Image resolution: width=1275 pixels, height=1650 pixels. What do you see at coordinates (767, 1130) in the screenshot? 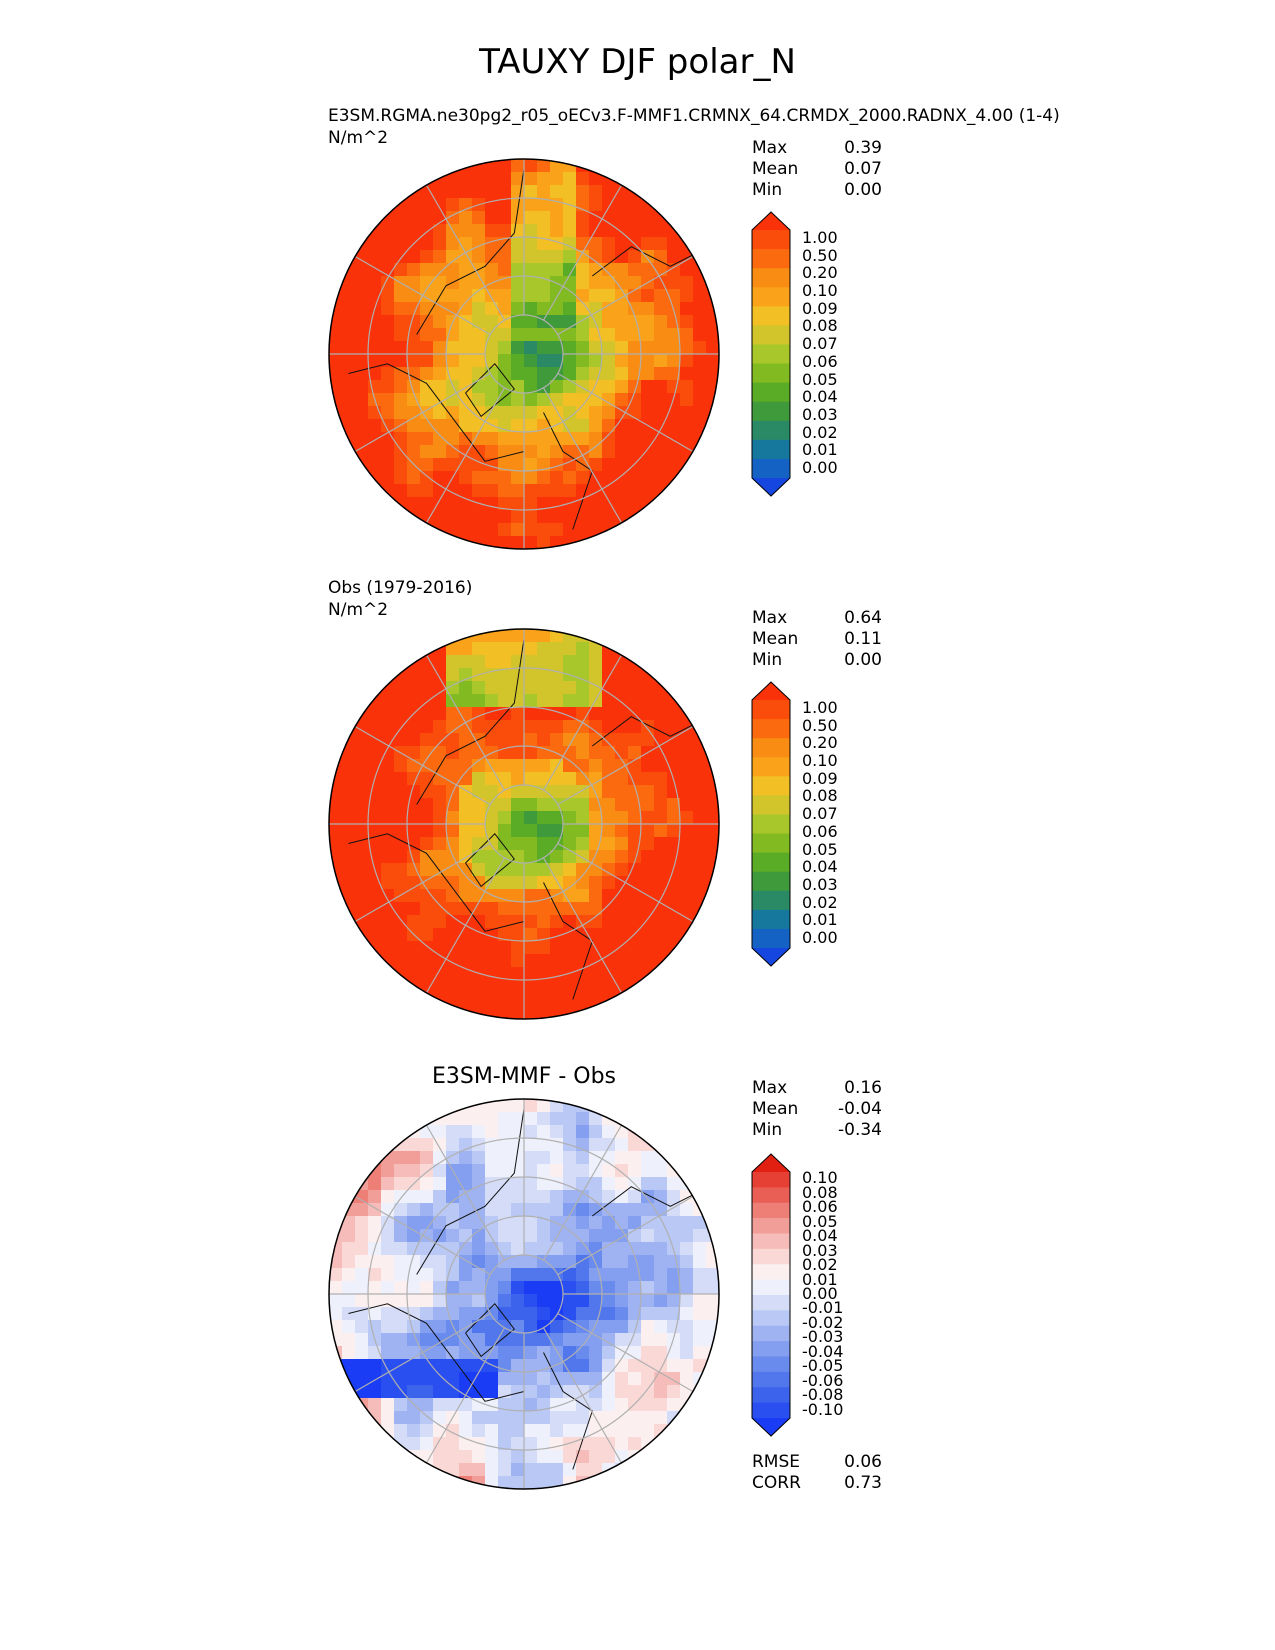
I see `stat-label: Min` at bounding box center [767, 1130].